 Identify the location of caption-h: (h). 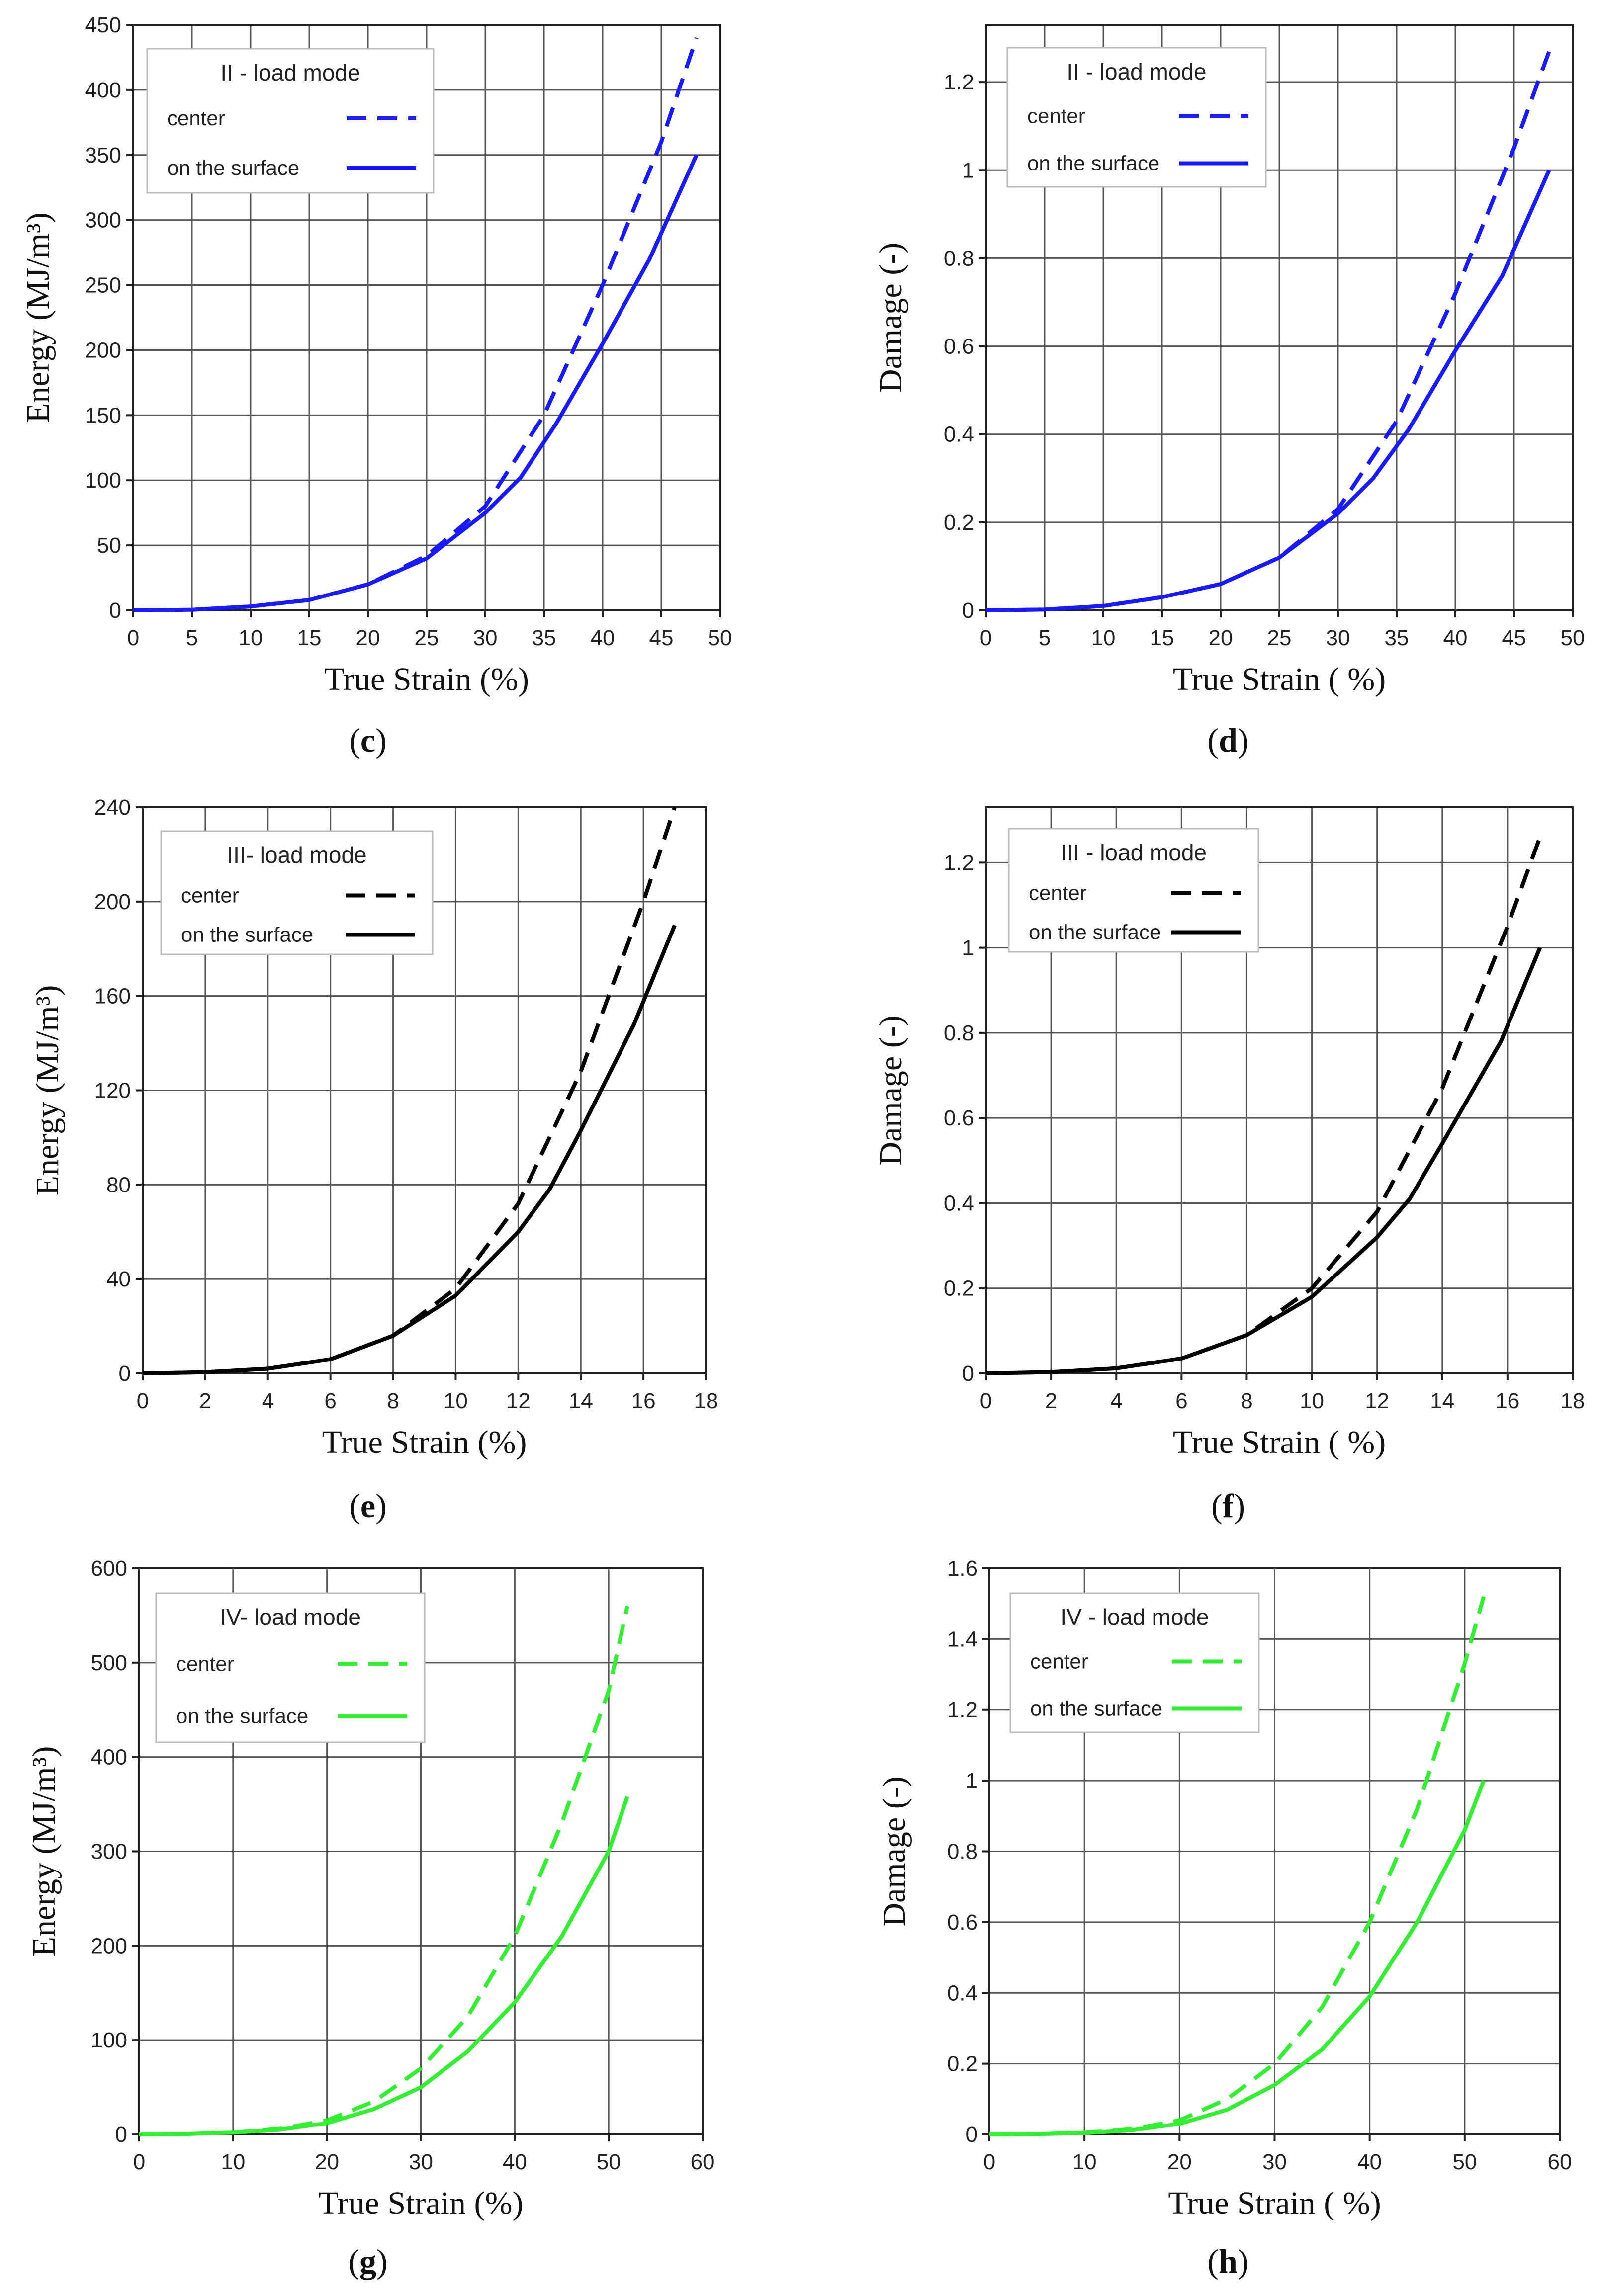
(1228, 2261).